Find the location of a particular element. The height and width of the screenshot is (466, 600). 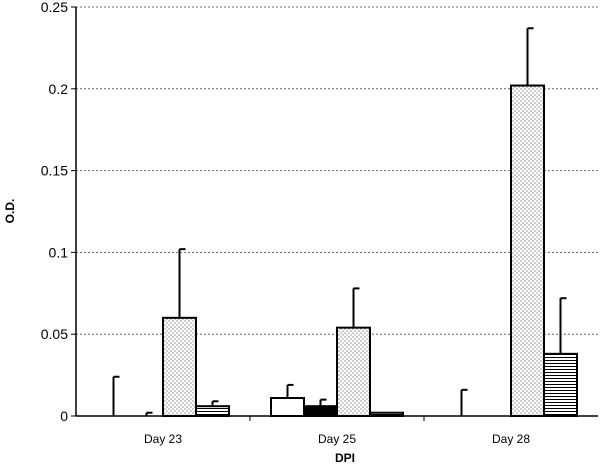

y-tick-label: 0.2 is located at coordinates (59, 89).